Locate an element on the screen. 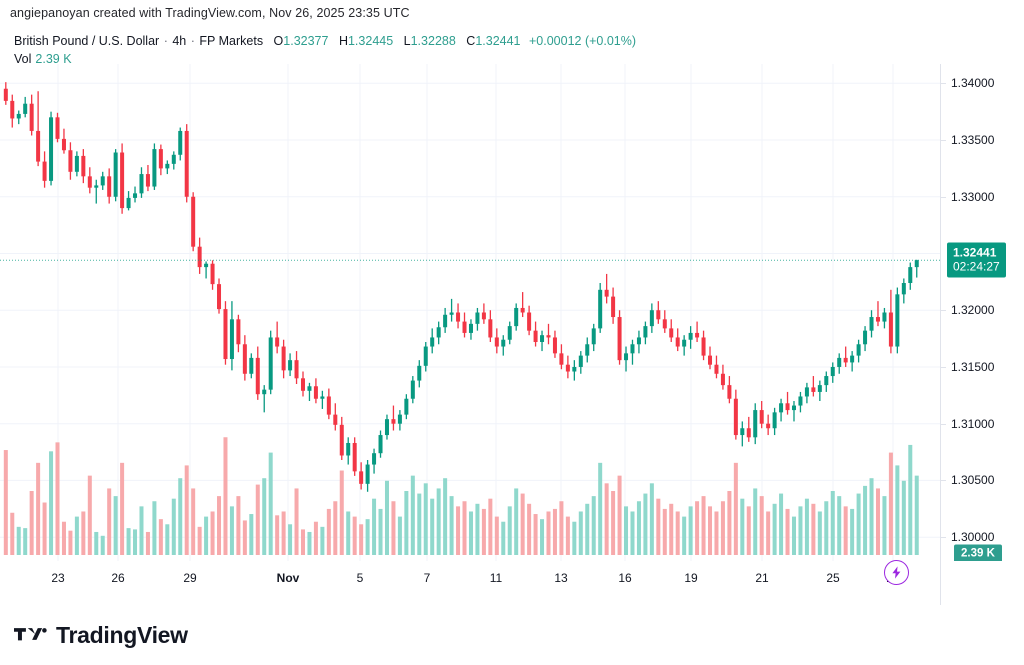  legend-open-value: 1.32377 is located at coordinates (306, 41).